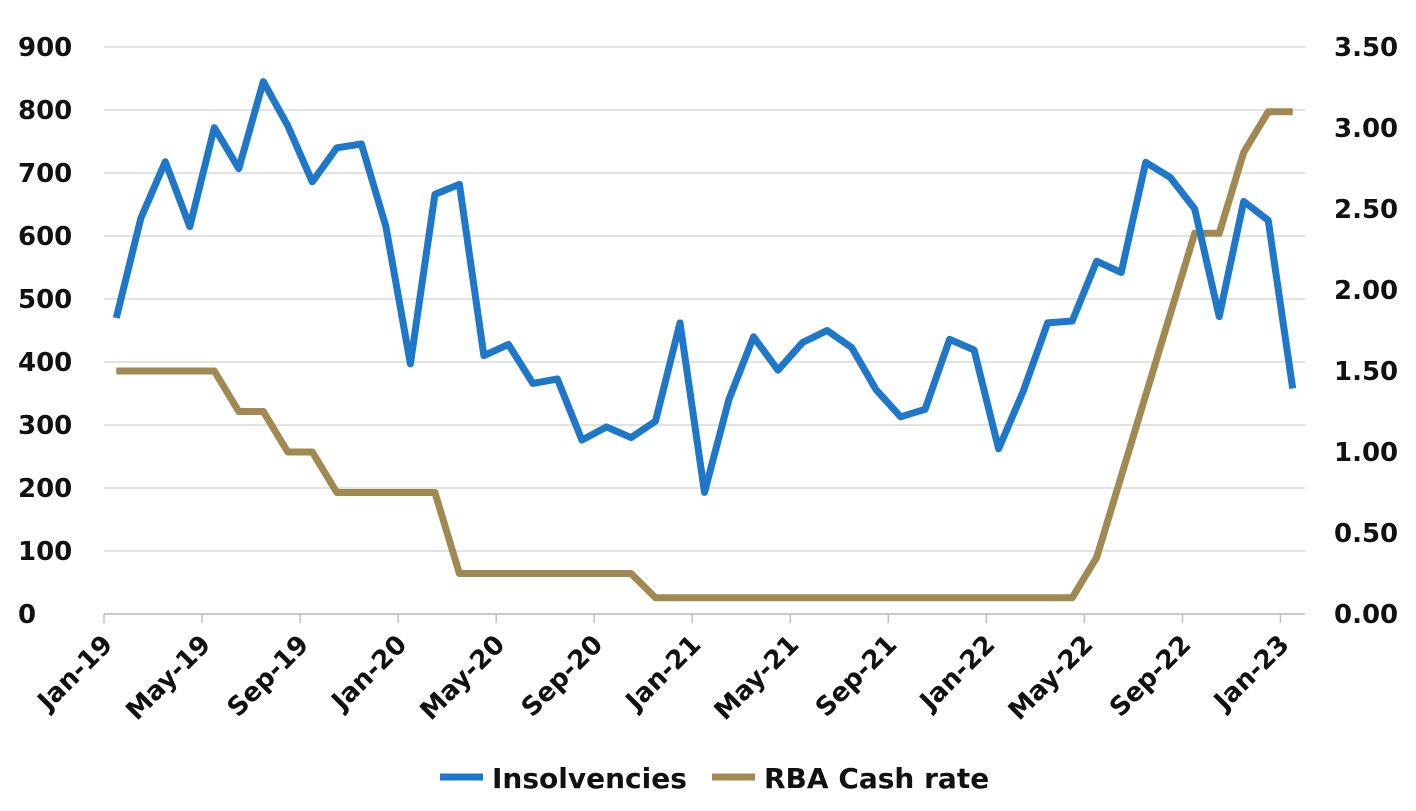 The height and width of the screenshot is (811, 1416). I want to click on y-left-tick-label: 200, so click(45, 489).